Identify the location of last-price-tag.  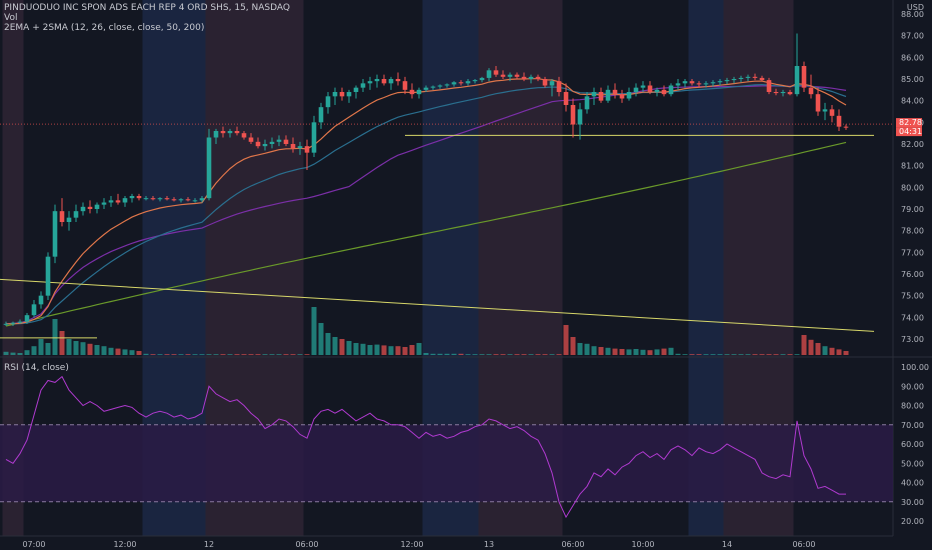
(909, 123).